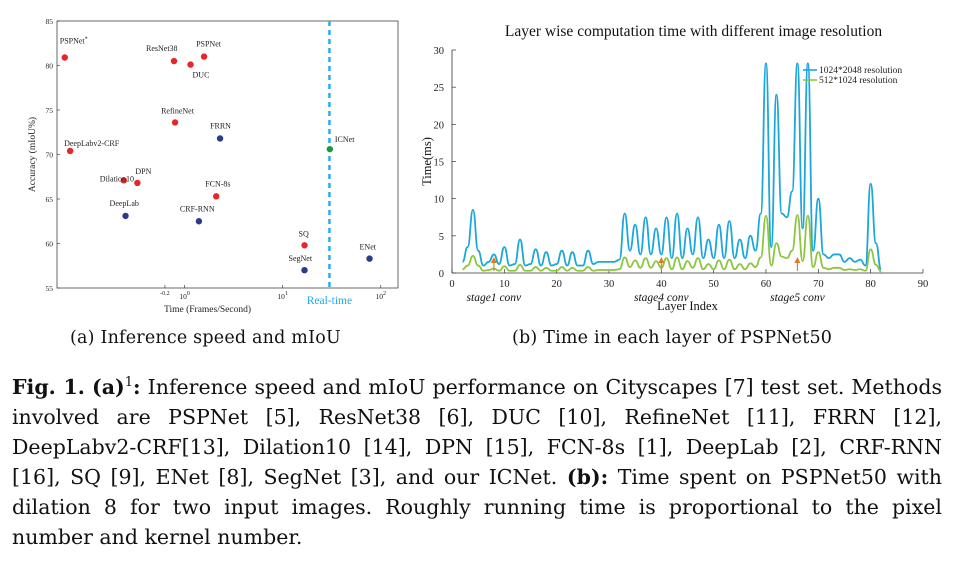 Image resolution: width=956 pixels, height=563 pixels. Describe the element at coordinates (368, 247) in the screenshot. I see `point-label: ENet` at that location.